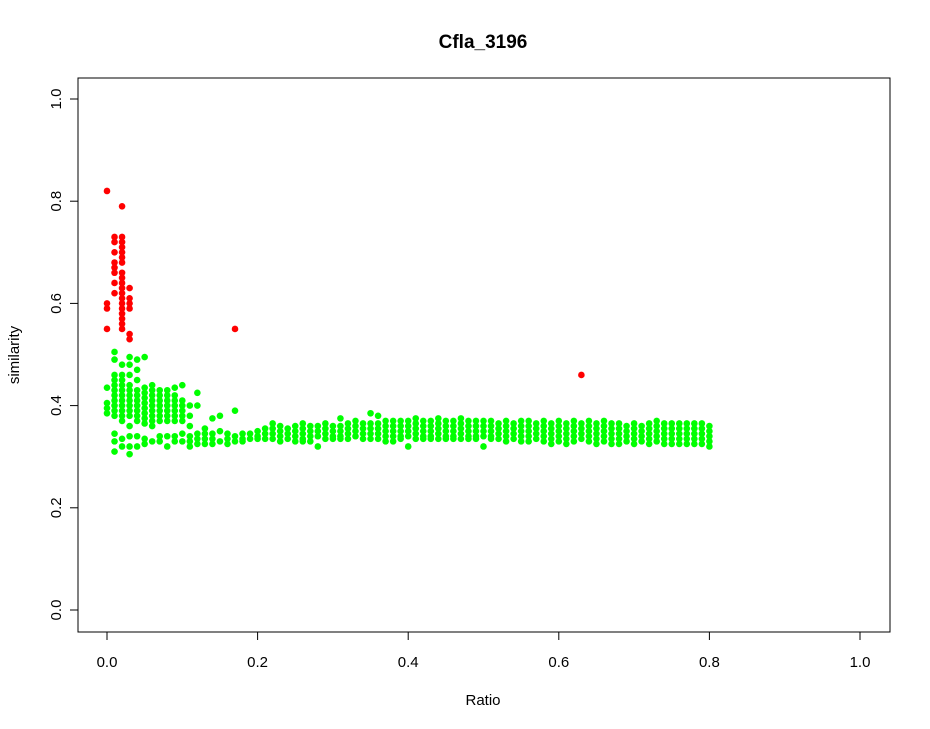  I want to click on y-tick-label: 0.4, so click(56, 405).